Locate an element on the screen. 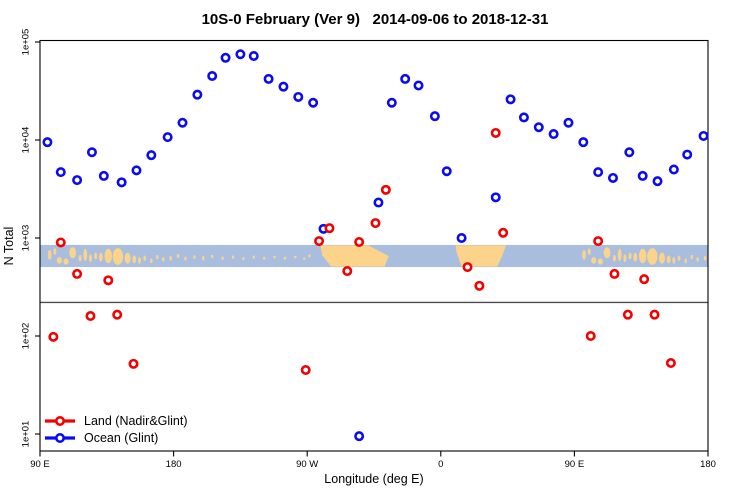 The height and width of the screenshot is (500, 750). landmass-south-america is located at coordinates (354, 256).